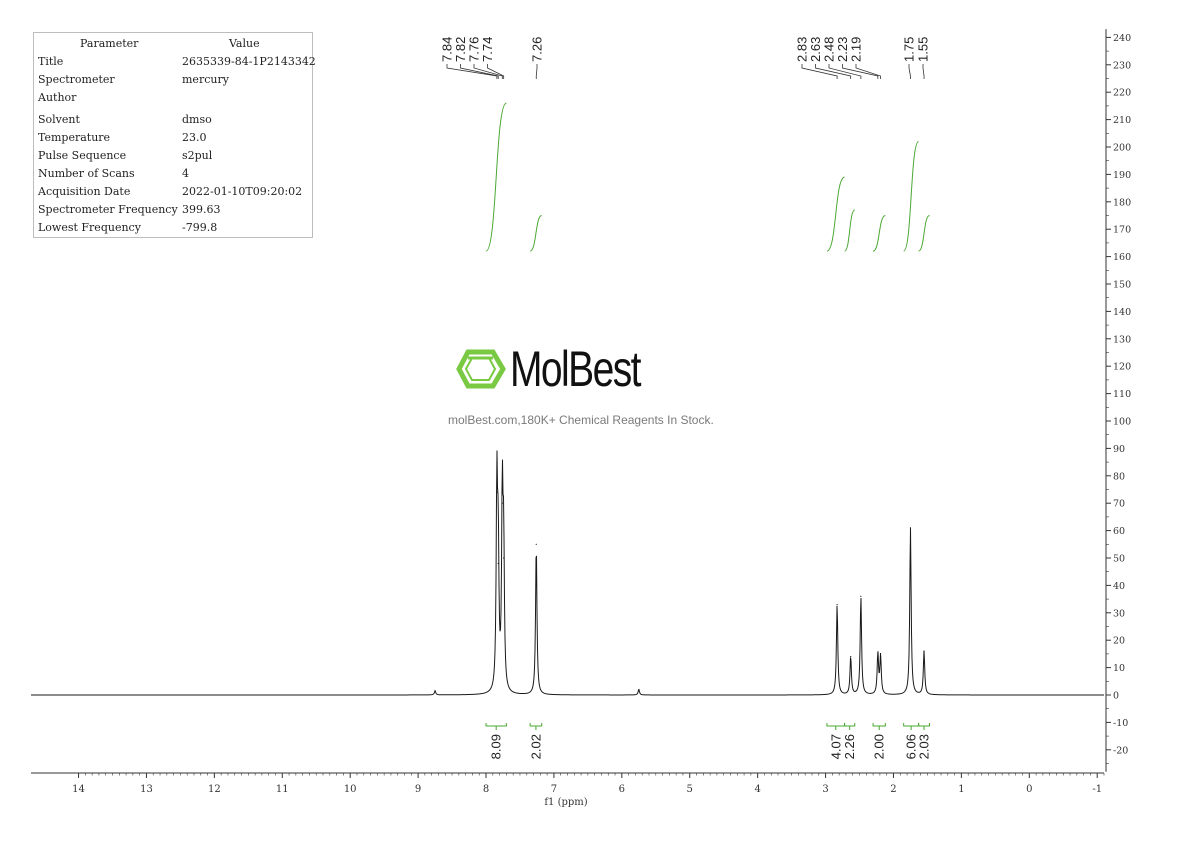 The height and width of the screenshot is (841, 1190). I want to click on y-tick-label: 70, so click(1119, 504).